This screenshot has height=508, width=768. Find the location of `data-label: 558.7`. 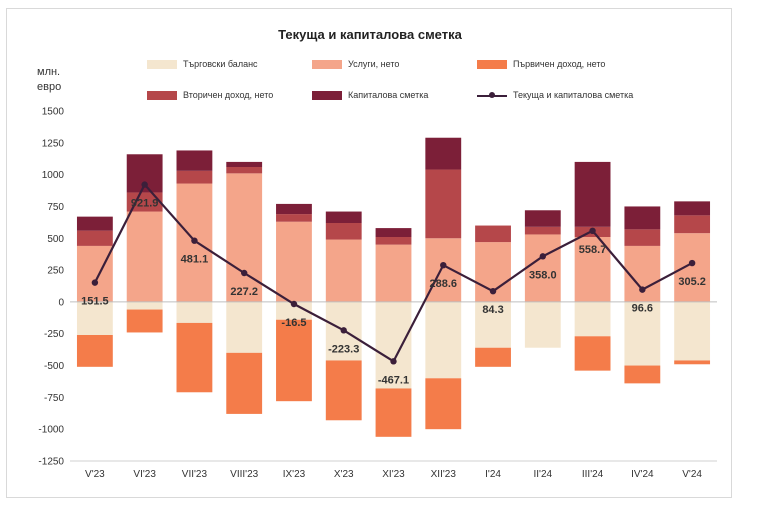

data-label: 558.7 is located at coordinates (593, 250).